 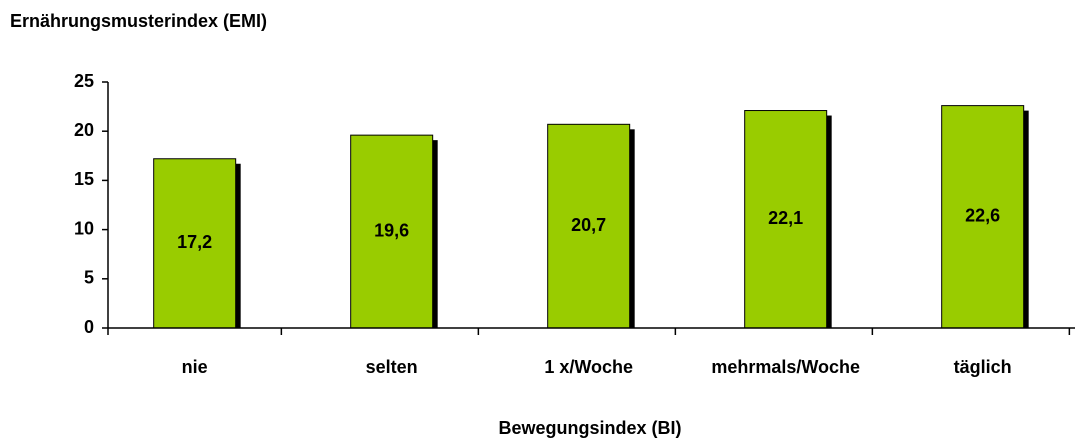 What do you see at coordinates (785, 367) in the screenshot?
I see `x-tick-label: mehrmals/Woche` at bounding box center [785, 367].